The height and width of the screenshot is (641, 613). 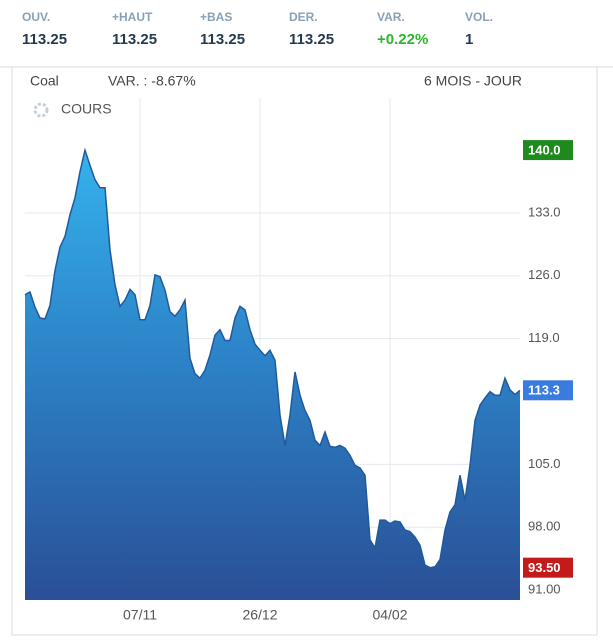 What do you see at coordinates (402, 39) in the screenshot?
I see `field-value: +0.22%` at bounding box center [402, 39].